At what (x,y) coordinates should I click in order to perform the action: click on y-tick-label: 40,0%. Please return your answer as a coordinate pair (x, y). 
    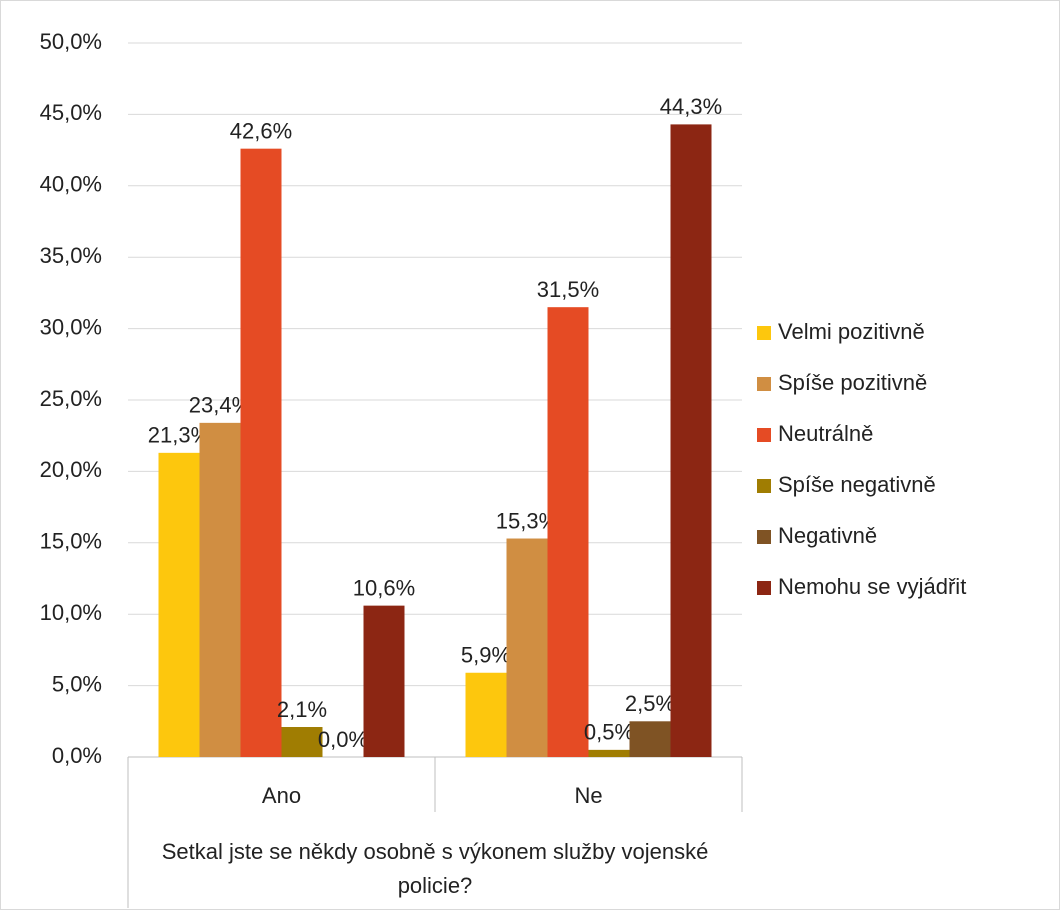
    Looking at the image, I should click on (71, 184).